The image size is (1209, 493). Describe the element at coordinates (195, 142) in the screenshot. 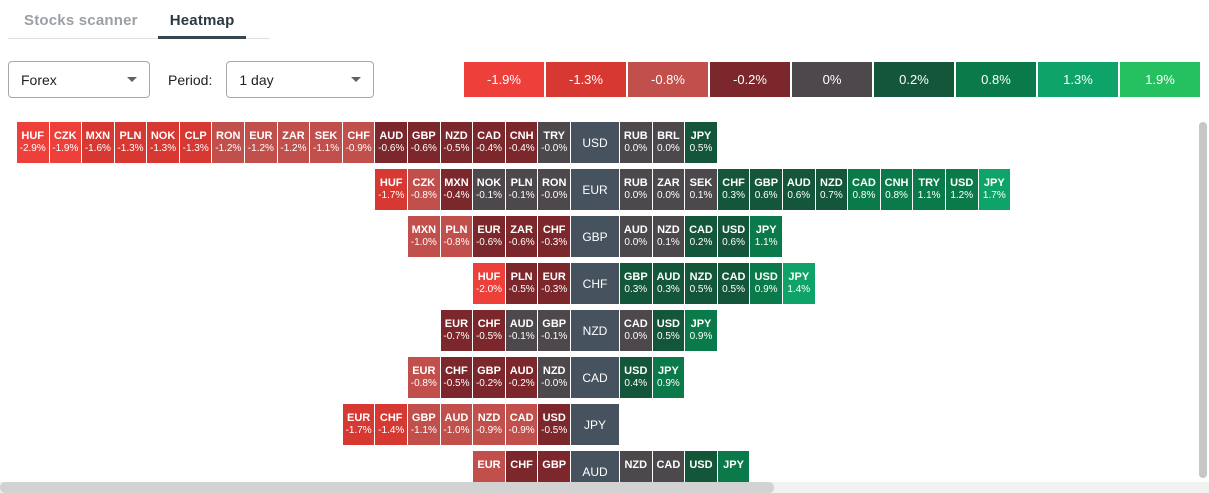

I see `heatmap-cell-usd-clp: CLP -1.3%` at that location.